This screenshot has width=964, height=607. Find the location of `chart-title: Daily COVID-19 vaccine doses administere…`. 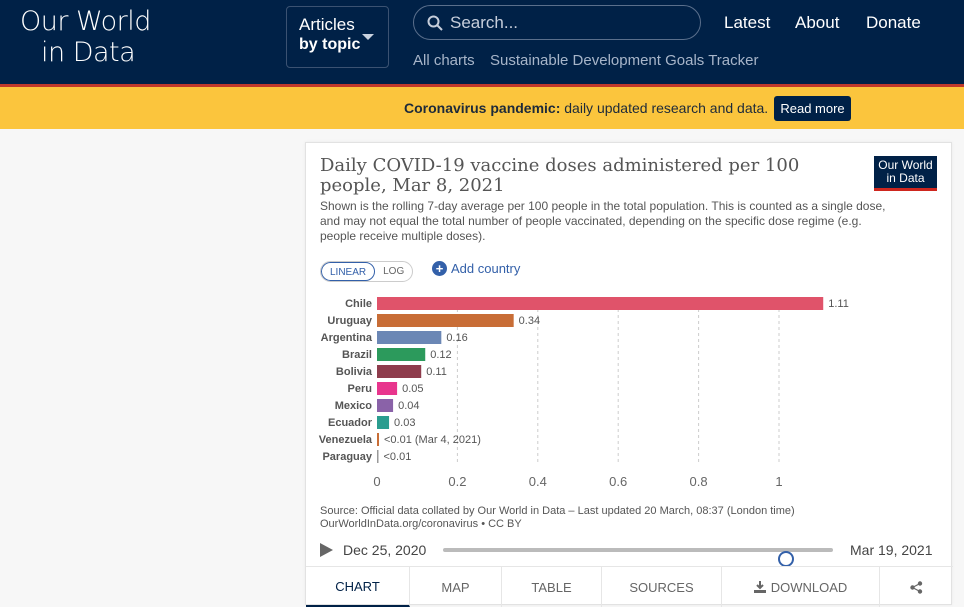

chart-title: Daily COVID-19 vaccine doses administere… is located at coordinates (560, 175).